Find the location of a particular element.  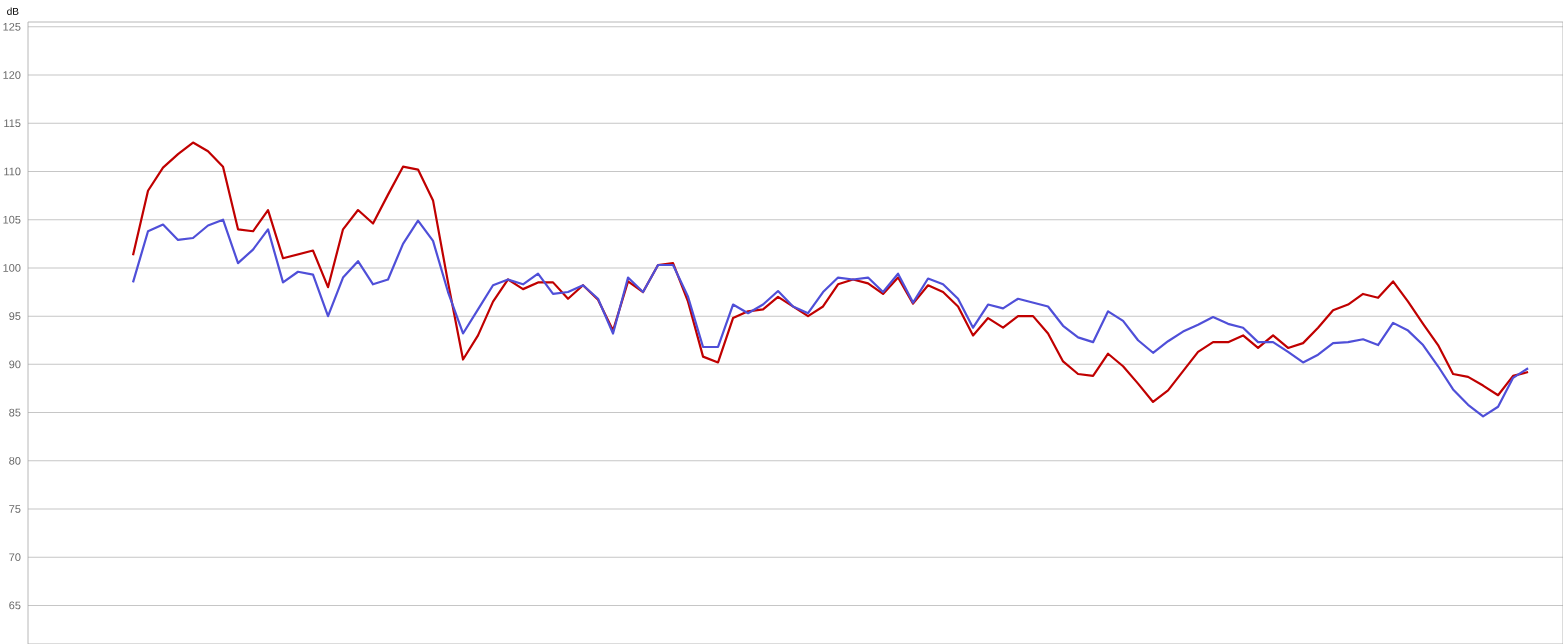

y-tick-label: 95 is located at coordinates (15, 316).